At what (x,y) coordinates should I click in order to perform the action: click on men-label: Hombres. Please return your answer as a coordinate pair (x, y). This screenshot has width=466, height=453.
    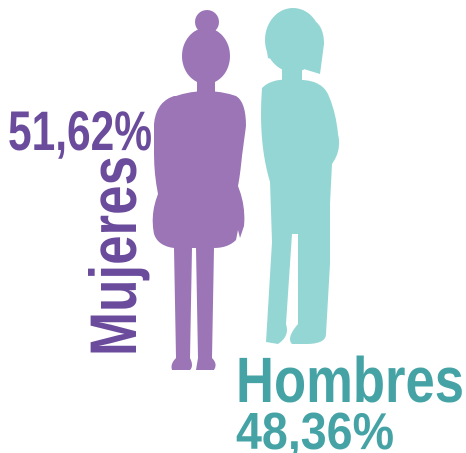
    Looking at the image, I should click on (350, 380).